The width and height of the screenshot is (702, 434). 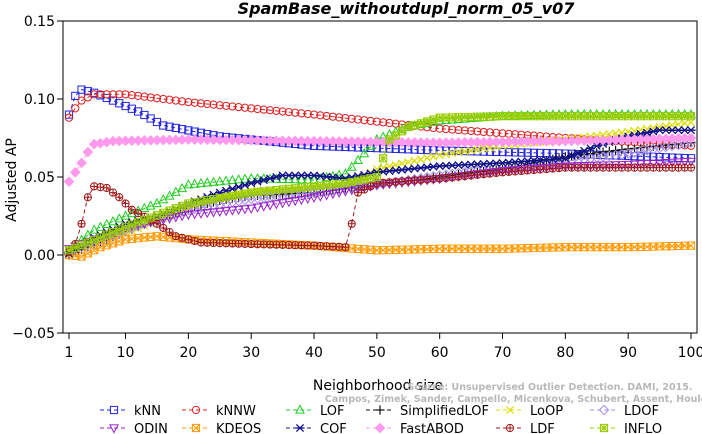 What do you see at coordinates (690, 353) in the screenshot?
I see `x-tick-label: 100` at bounding box center [690, 353].